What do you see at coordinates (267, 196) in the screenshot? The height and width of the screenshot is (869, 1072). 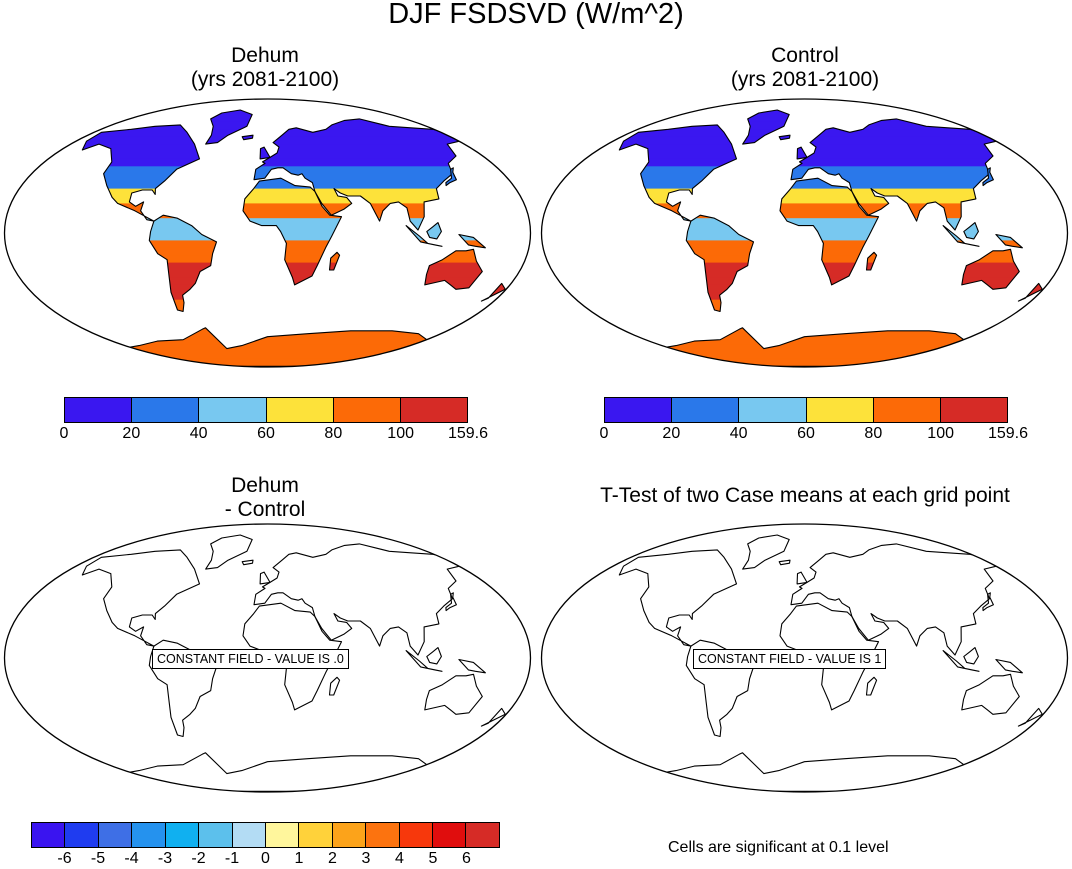 I see `landmass-newguinea` at bounding box center [267, 196].